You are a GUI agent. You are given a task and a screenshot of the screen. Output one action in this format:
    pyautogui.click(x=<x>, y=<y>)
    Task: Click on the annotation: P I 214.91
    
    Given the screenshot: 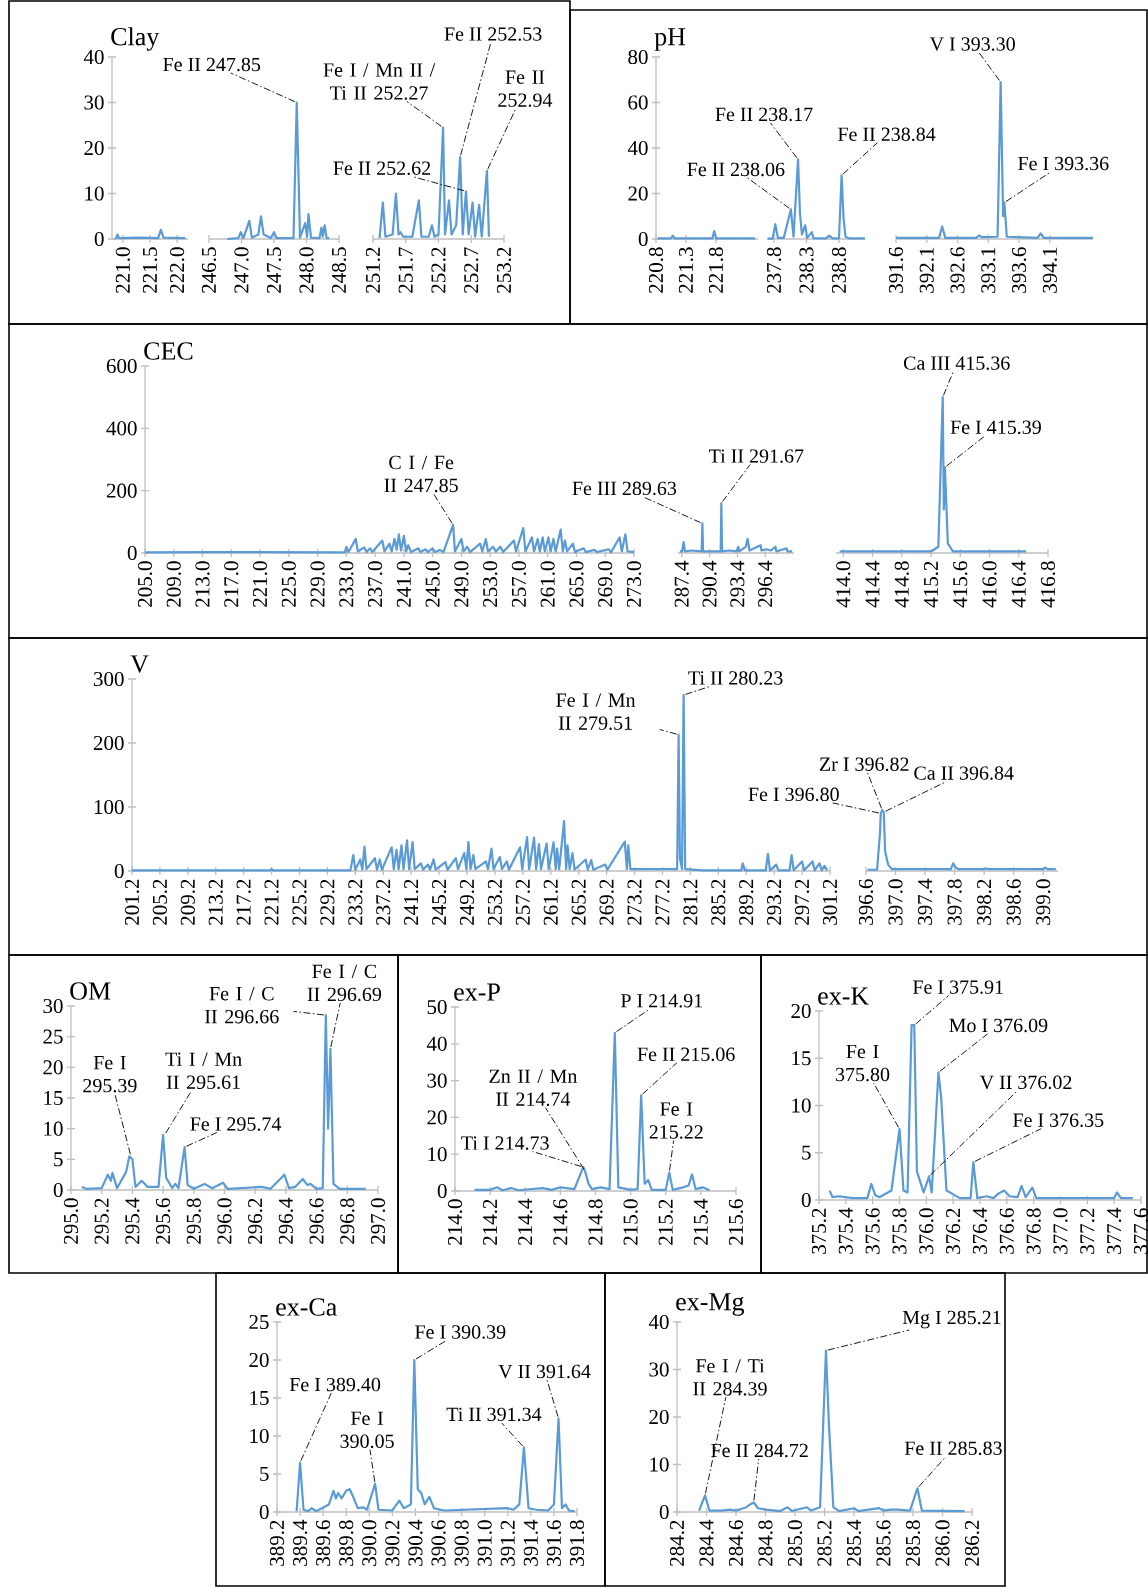 What is the action you would take?
    pyautogui.click(x=661, y=1001)
    